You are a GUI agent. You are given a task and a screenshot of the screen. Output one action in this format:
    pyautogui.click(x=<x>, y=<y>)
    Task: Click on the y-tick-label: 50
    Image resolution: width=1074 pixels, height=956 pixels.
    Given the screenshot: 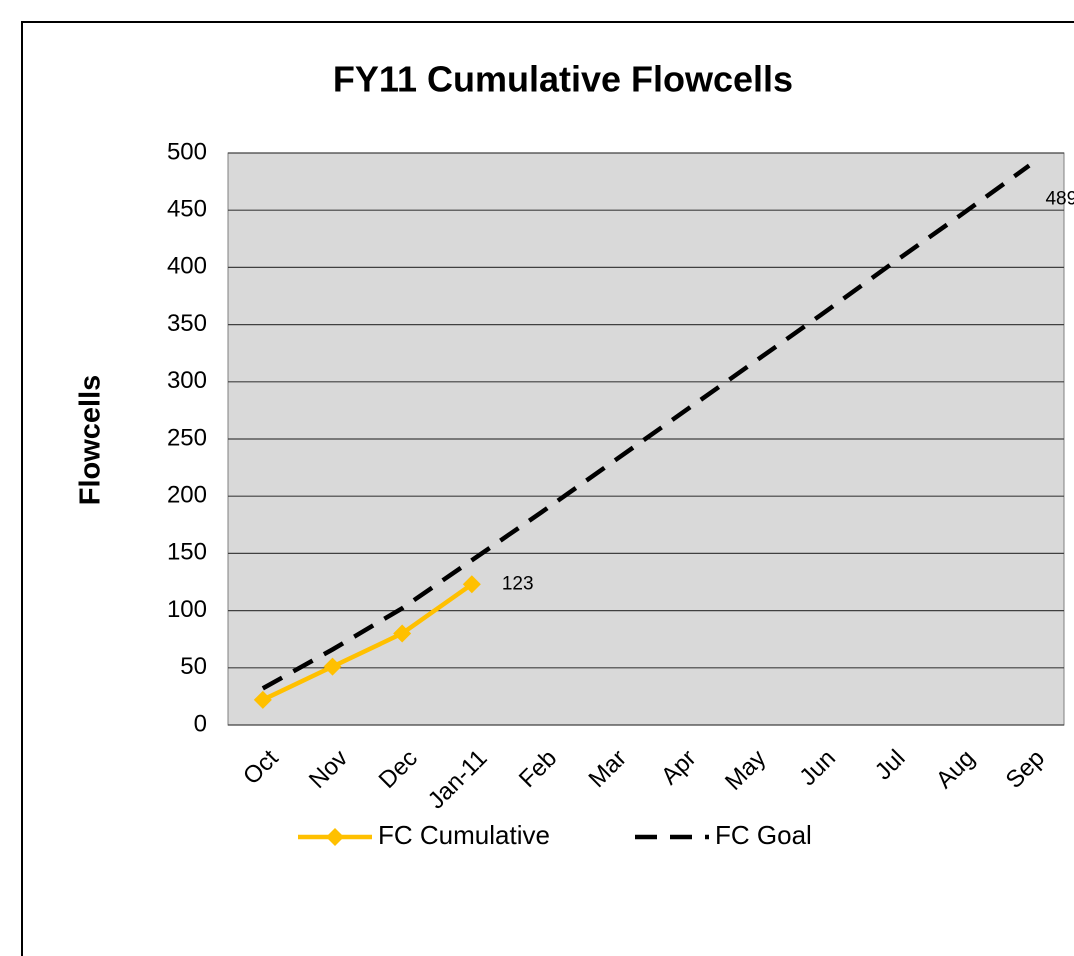 What is the action you would take?
    pyautogui.click(x=193, y=666)
    